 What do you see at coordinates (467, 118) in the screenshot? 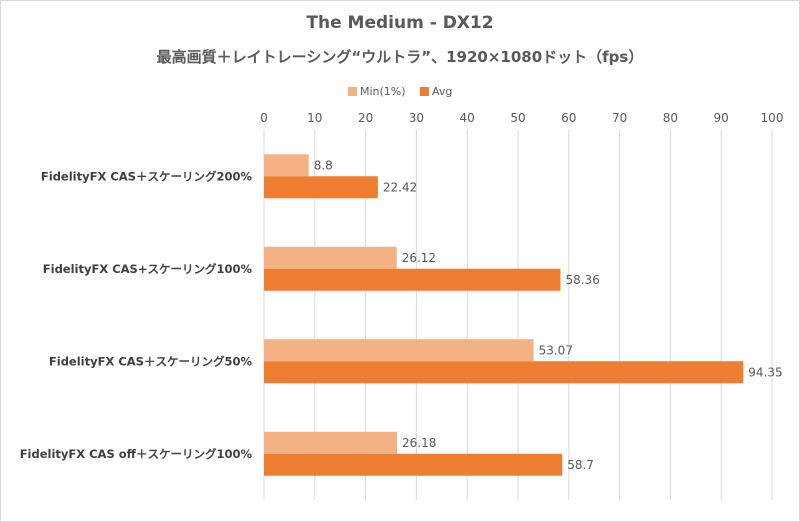
I see `x-tick-label: 40` at bounding box center [467, 118].